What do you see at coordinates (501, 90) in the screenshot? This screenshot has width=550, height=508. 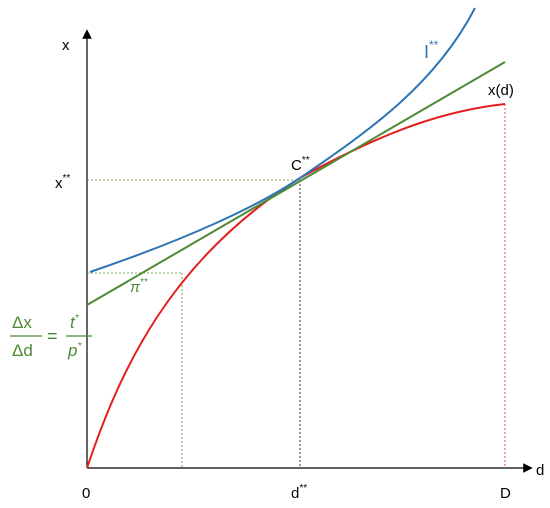 I see `curve-label: x(d)` at bounding box center [501, 90].